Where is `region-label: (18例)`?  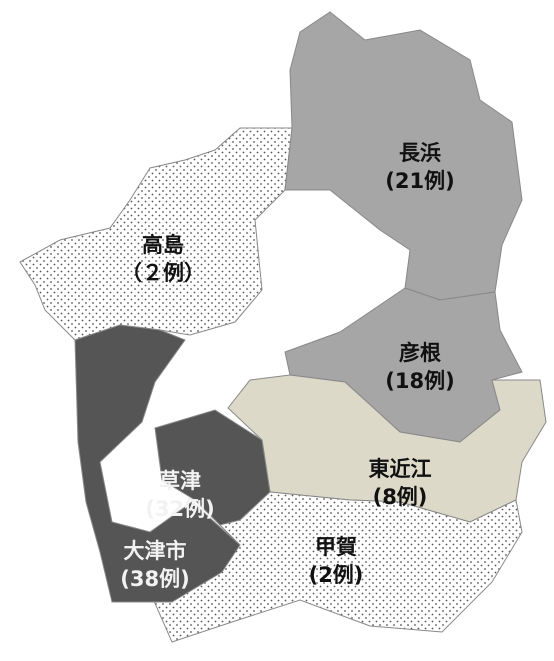 region-label: (18例) is located at coordinates (419, 381).